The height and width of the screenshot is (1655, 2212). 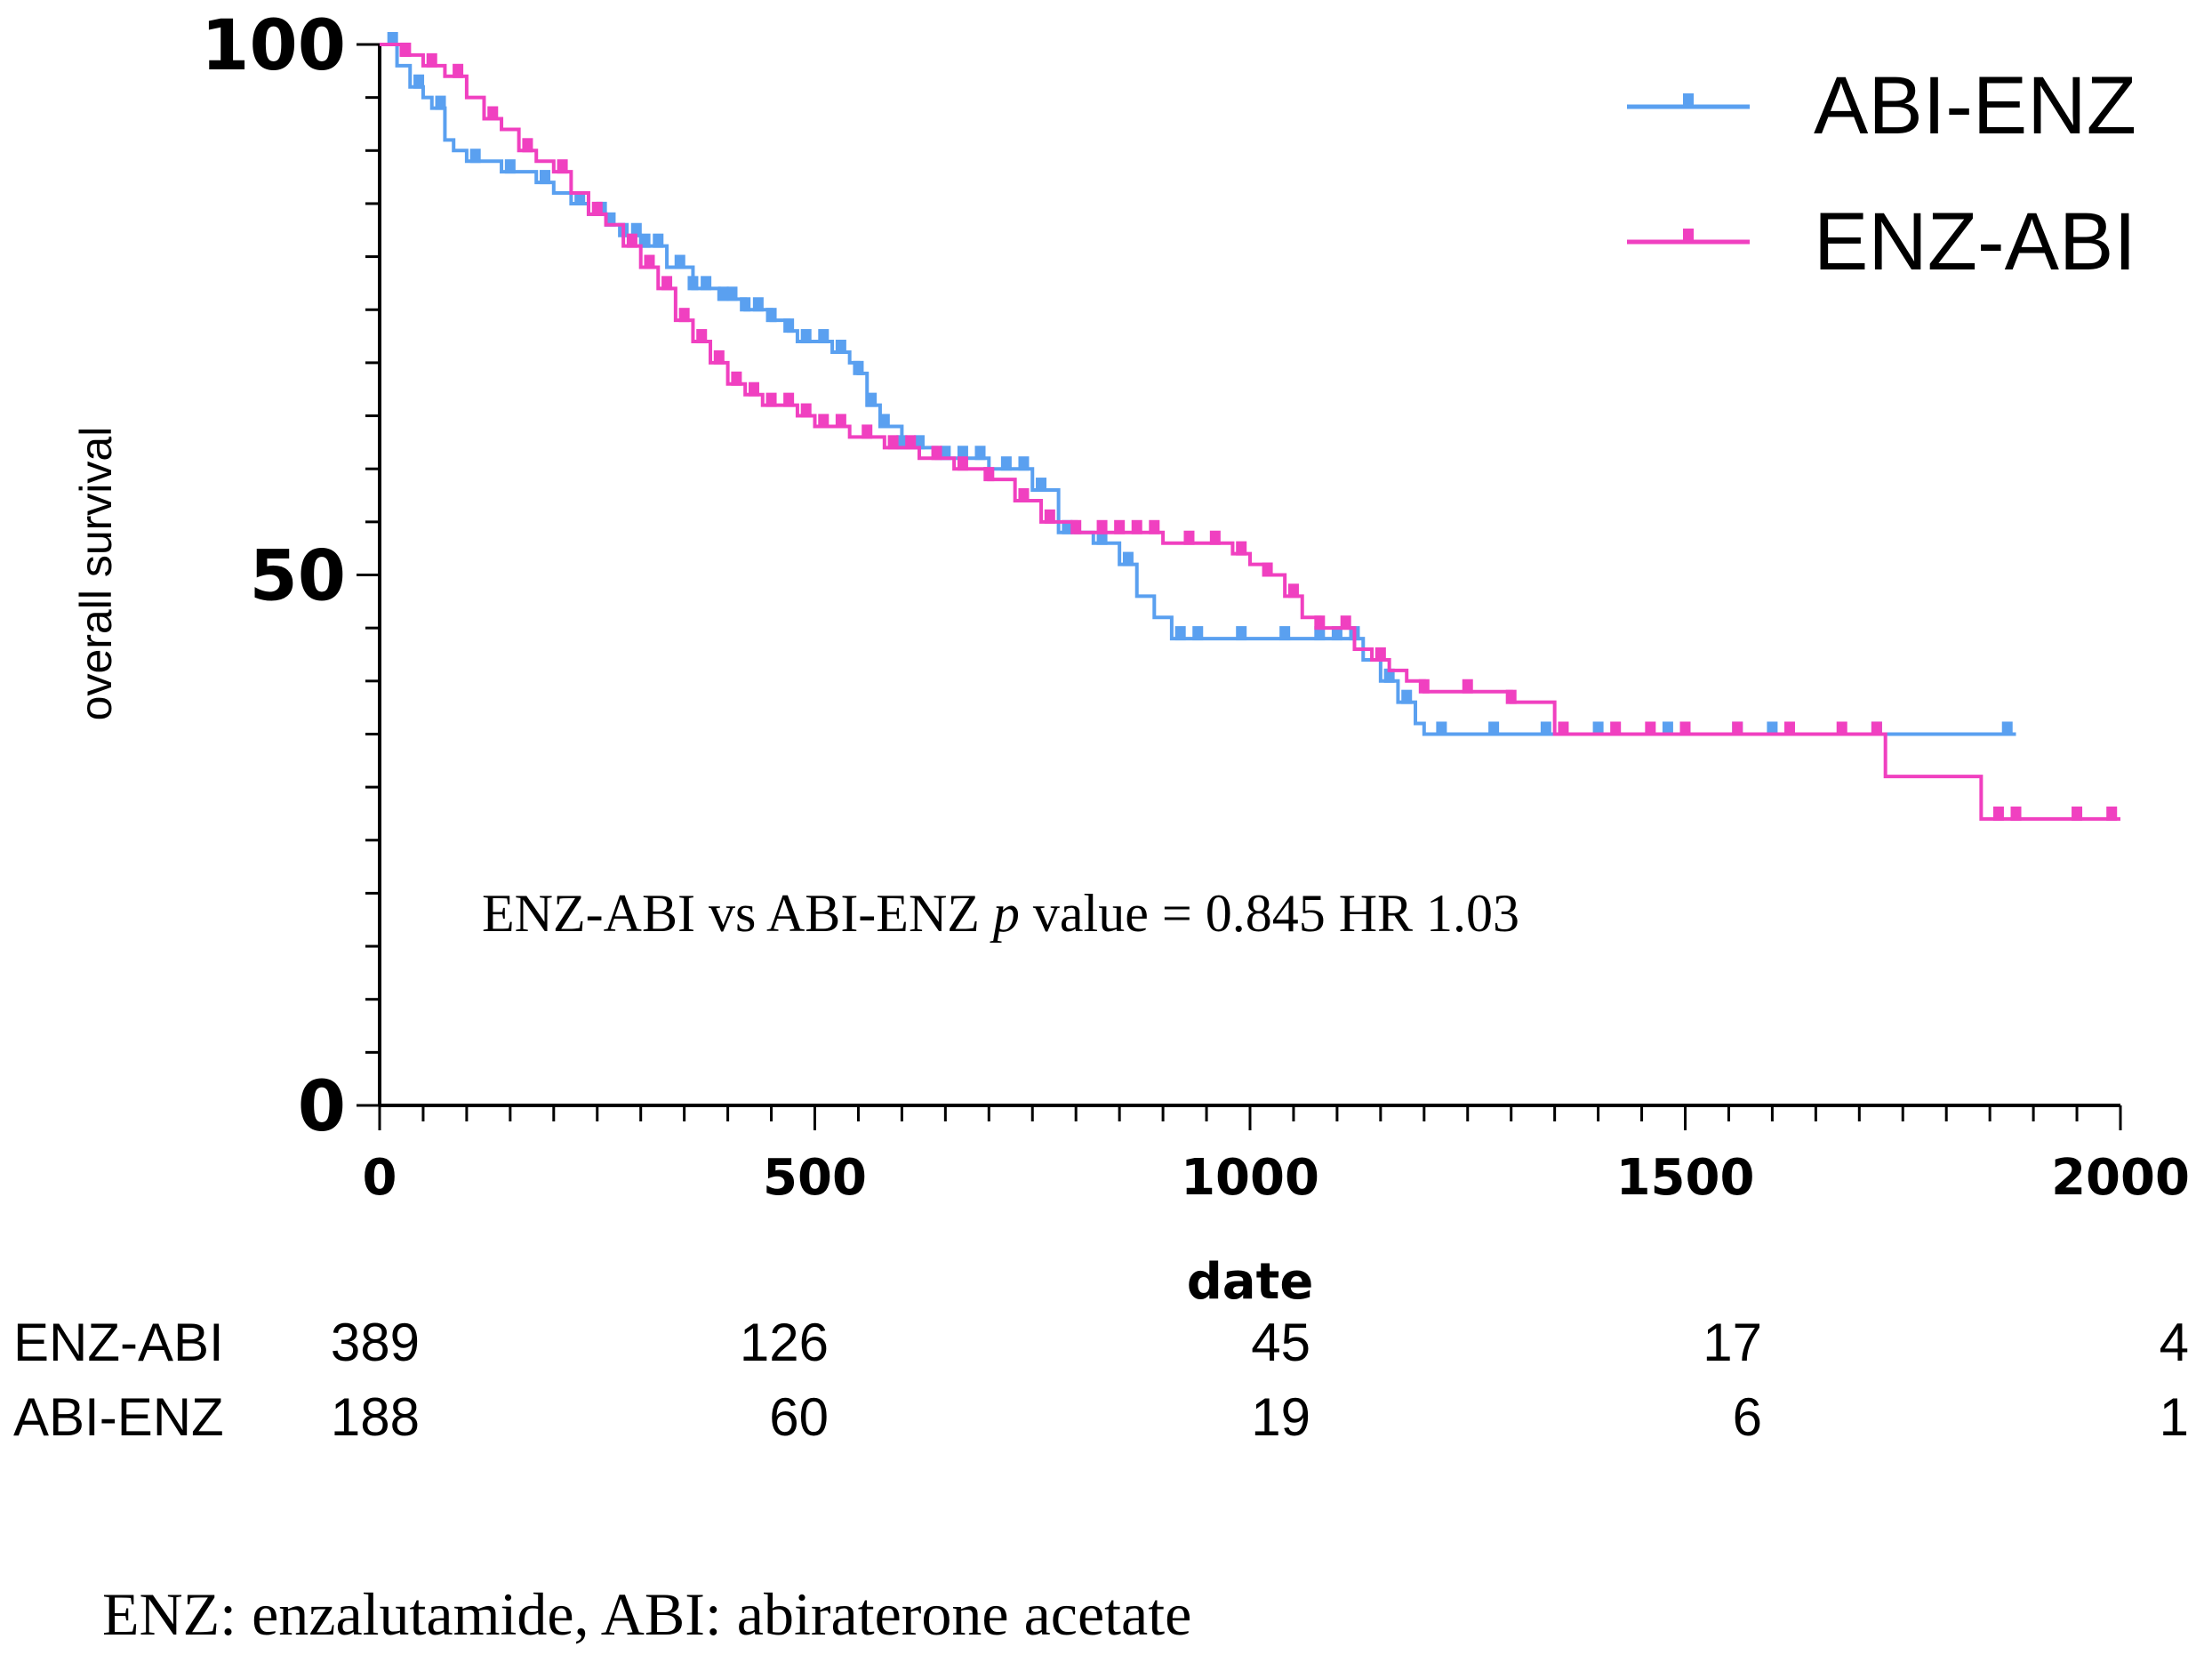 What do you see at coordinates (1280, 1417) in the screenshot?
I see `risk-value: 19` at bounding box center [1280, 1417].